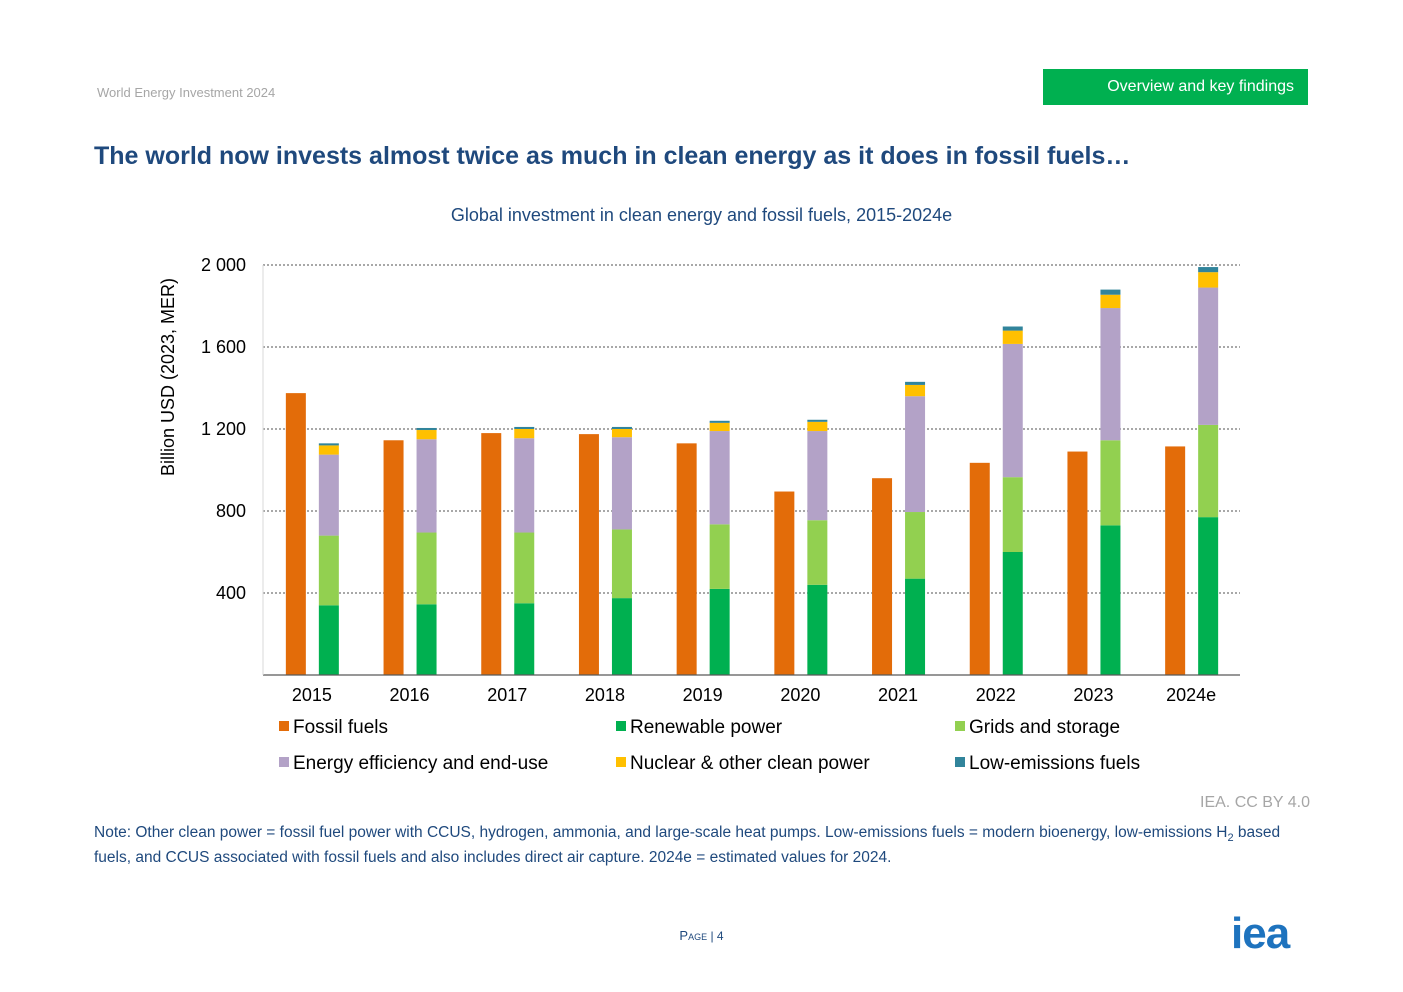 Image resolution: width=1403 pixels, height=992 pixels. Describe the element at coordinates (410, 695) in the screenshot. I see `x-tick-label: 2016` at that location.